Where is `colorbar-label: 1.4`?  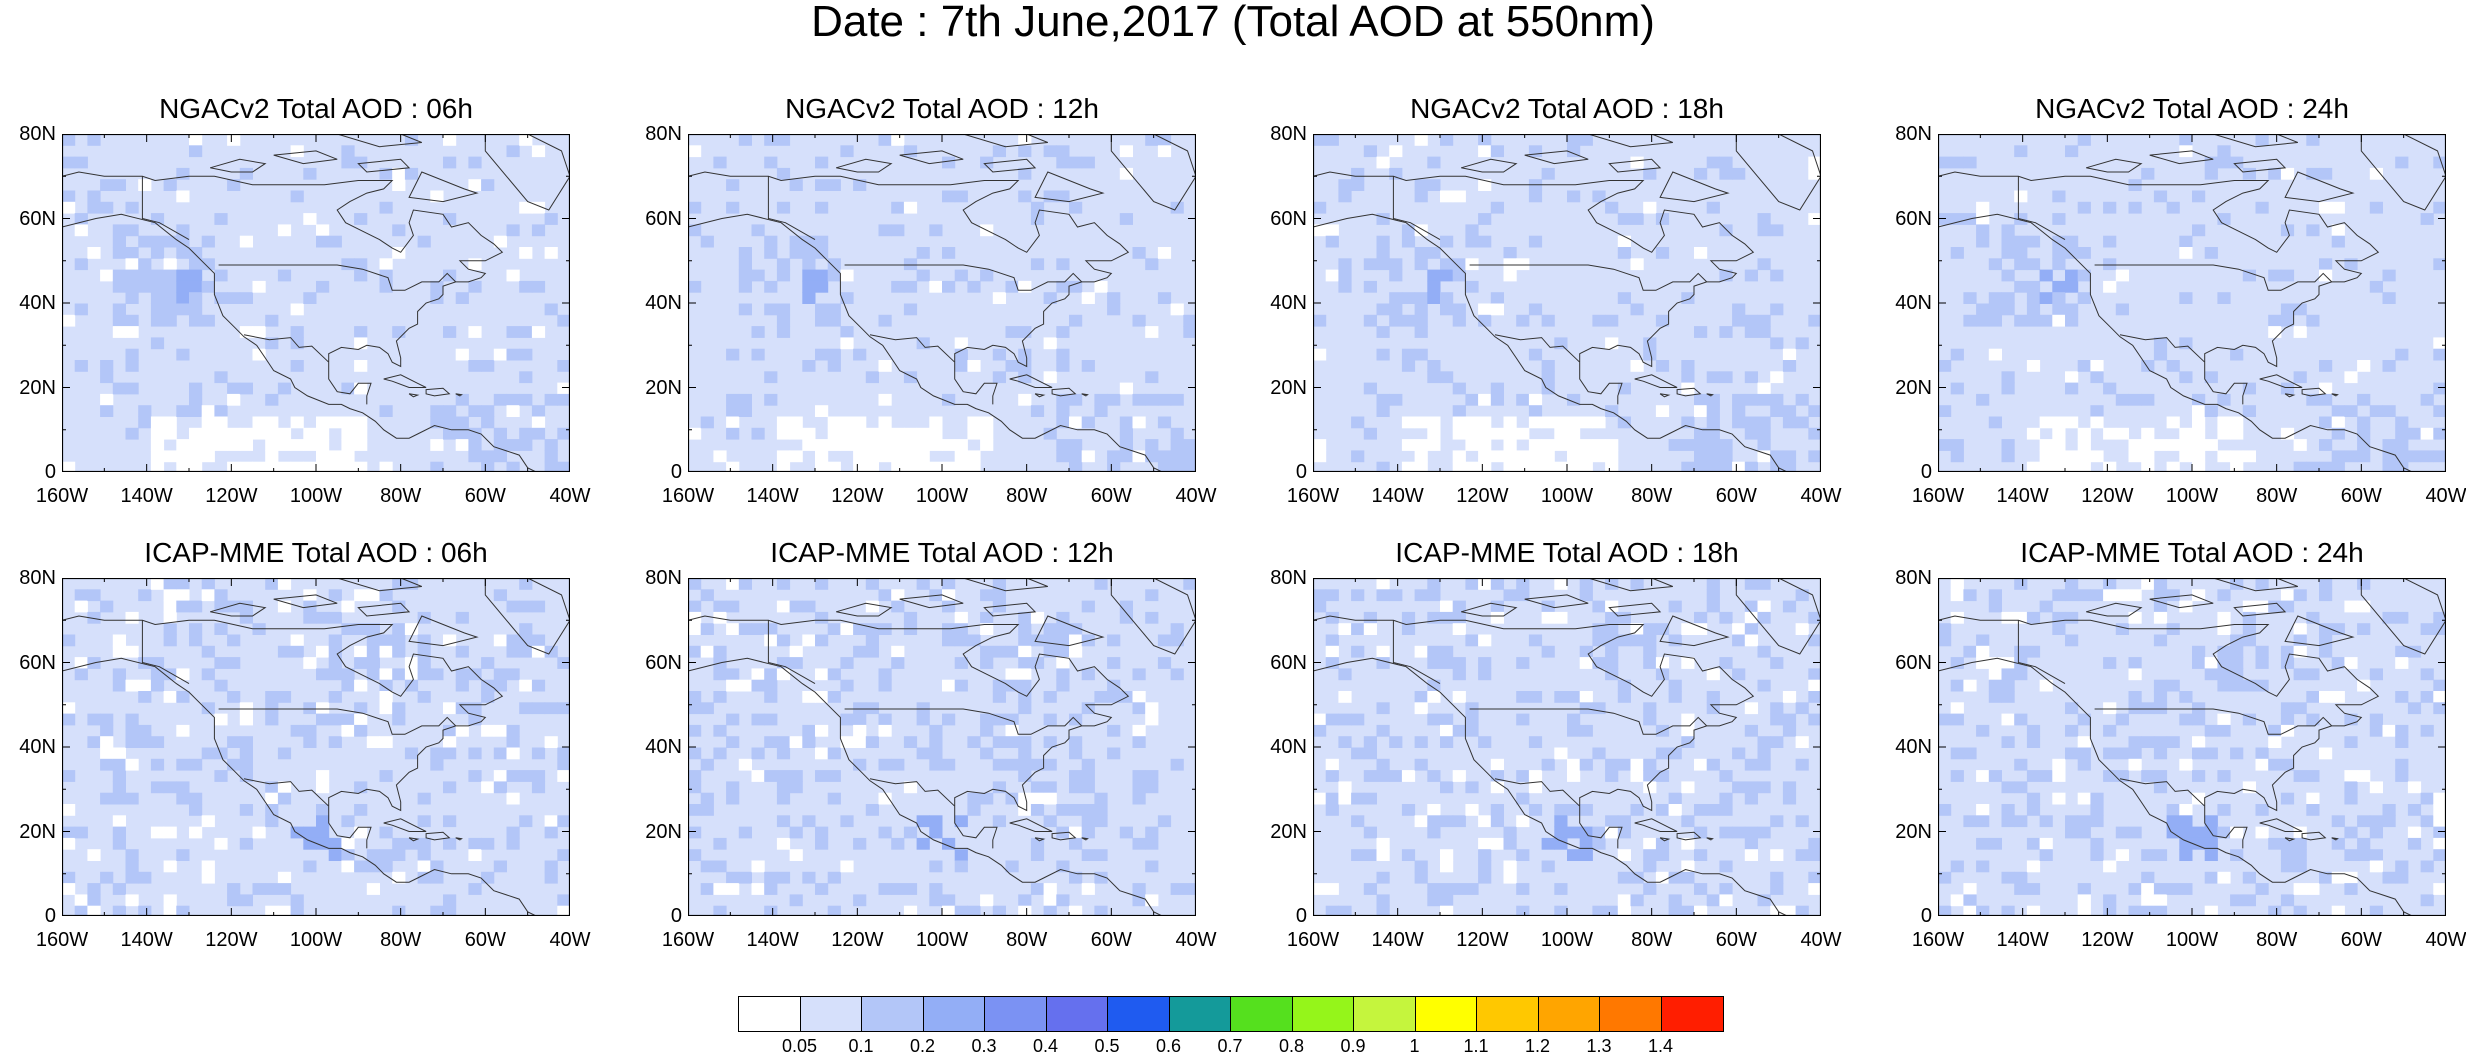
colorbar-label: 1.4 is located at coordinates (1660, 1046).